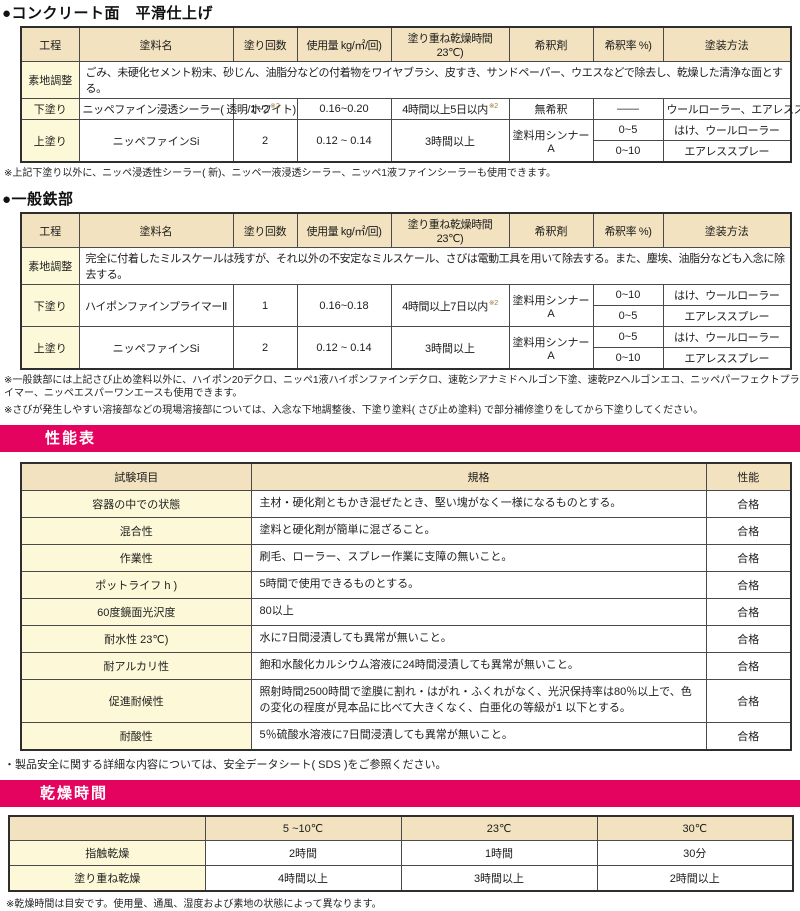  Describe the element at coordinates (499, 878) in the screenshot. I see `drying-value: 3時間以上` at that location.